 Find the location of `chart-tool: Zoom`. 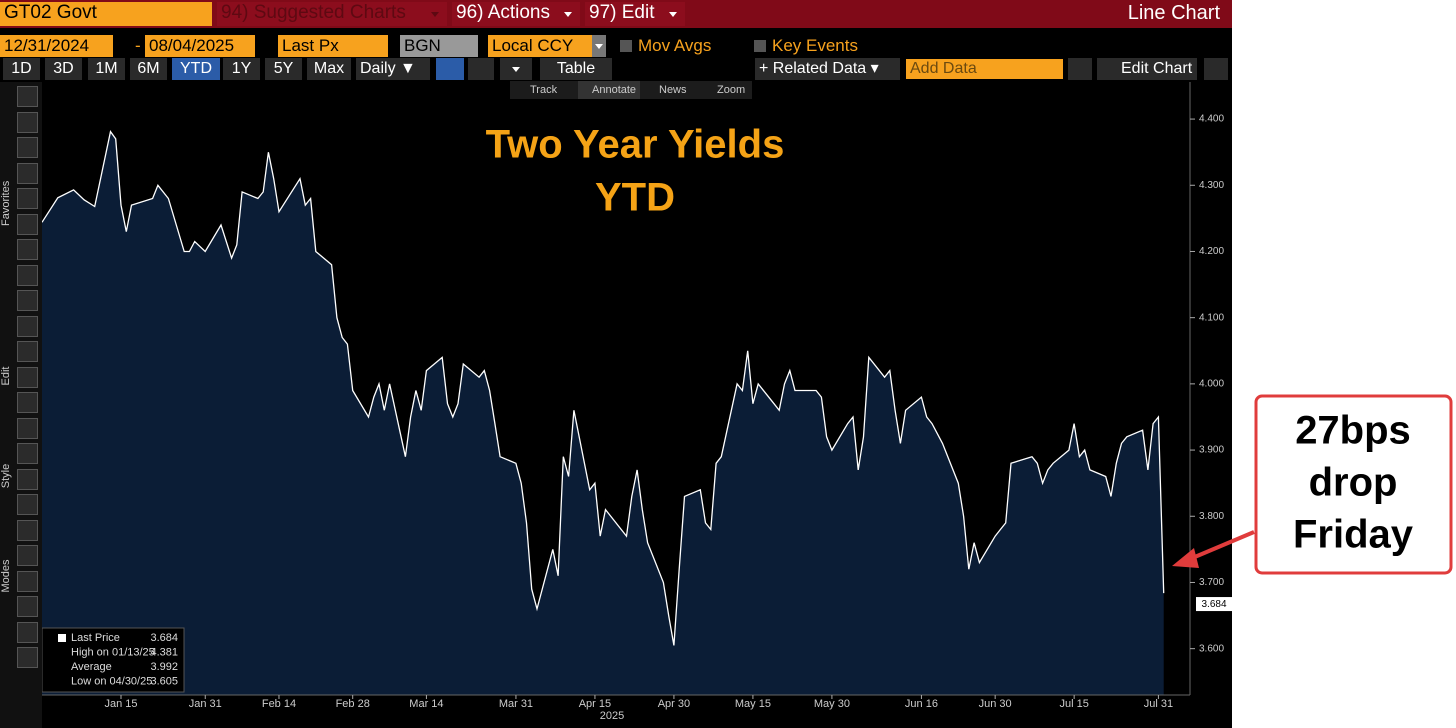

chart-tool: Zoom is located at coordinates (731, 90).